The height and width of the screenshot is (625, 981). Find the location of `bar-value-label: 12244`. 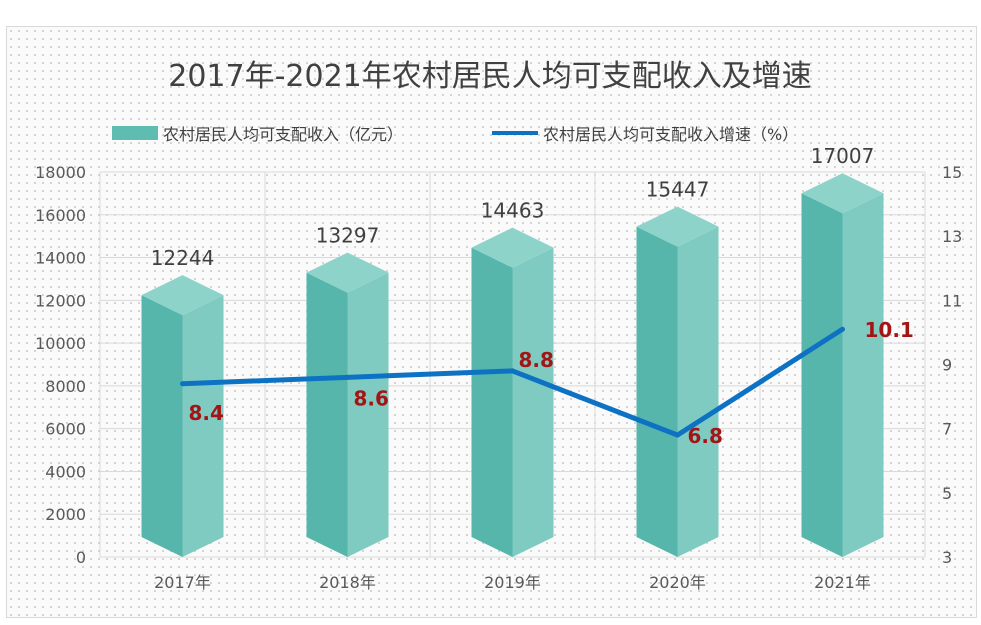

bar-value-label: 12244 is located at coordinates (183, 258).